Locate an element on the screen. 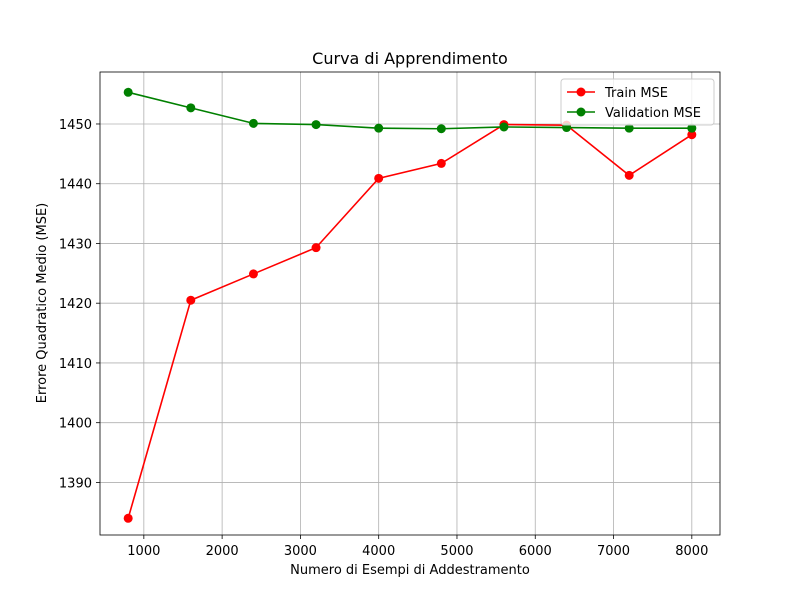 This screenshot has width=800, height=600. chart-title: Curva di Apprendimento is located at coordinates (410, 58).